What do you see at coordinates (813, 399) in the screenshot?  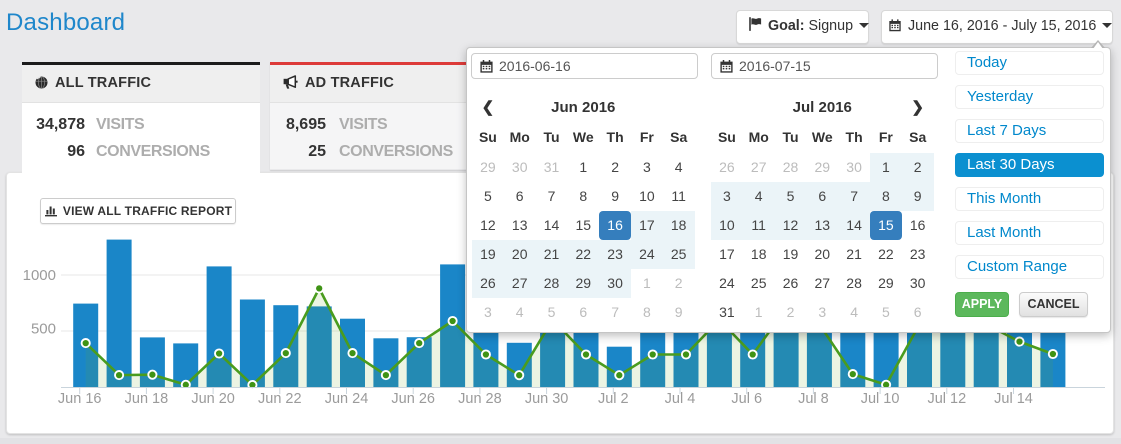 I see `svg-text: Jul 8` at bounding box center [813, 399].